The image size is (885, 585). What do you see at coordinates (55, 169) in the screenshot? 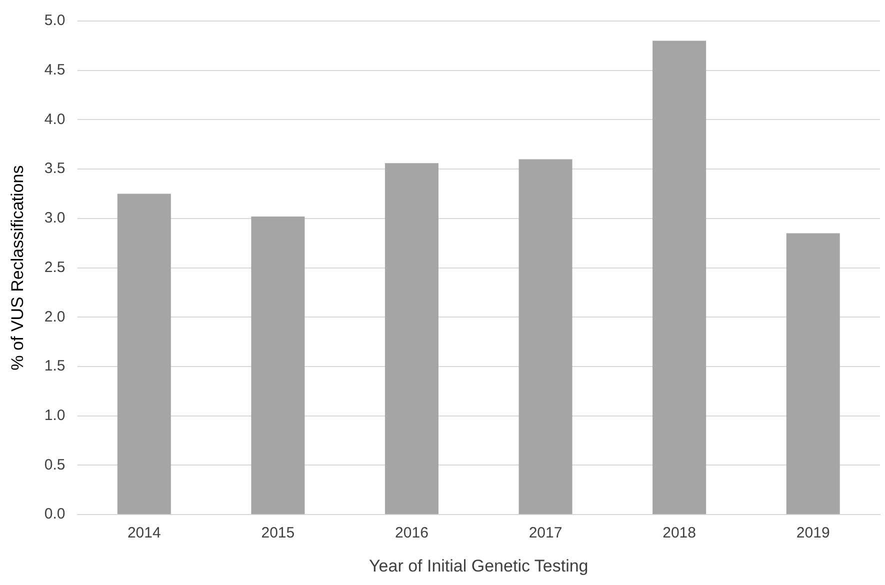
I see `y-tick-label: 3.5` at bounding box center [55, 169].